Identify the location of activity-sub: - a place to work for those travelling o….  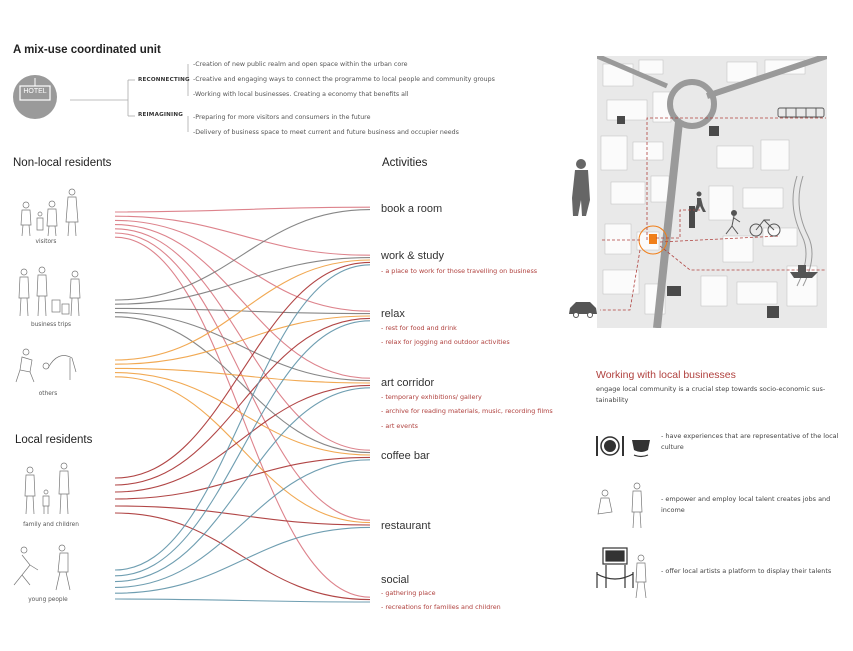
(459, 271).